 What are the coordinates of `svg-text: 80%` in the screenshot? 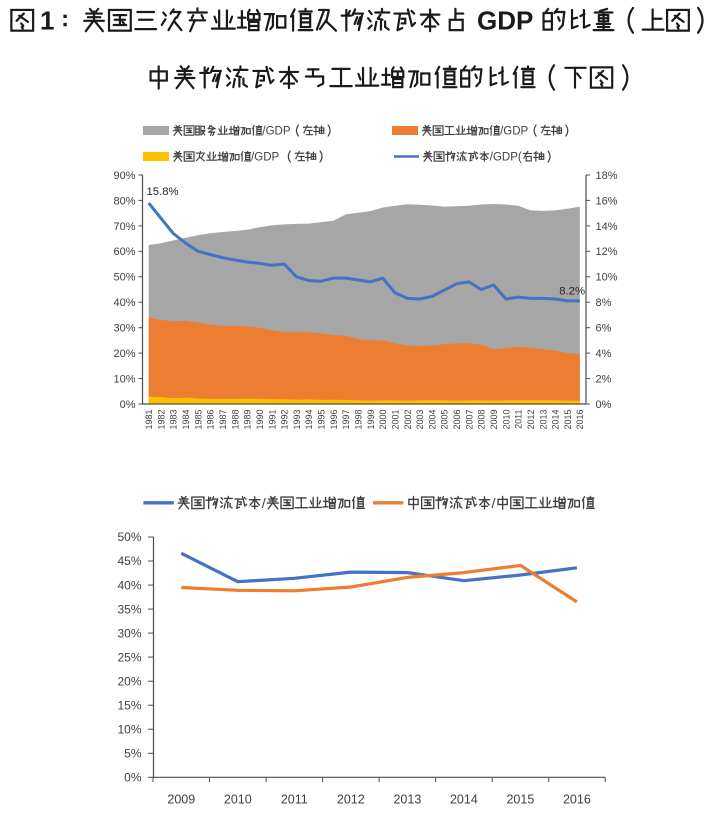 It's located at (124, 201).